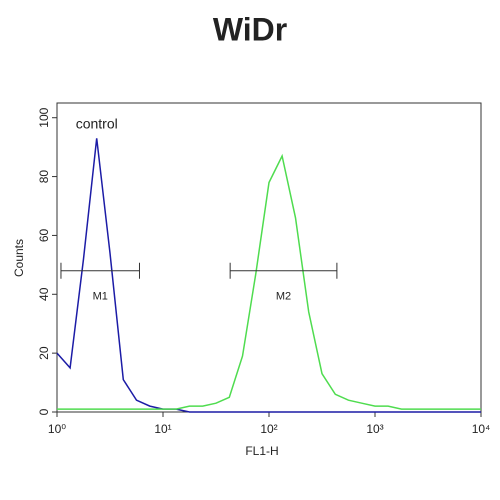 This screenshot has height=500, width=500. I want to click on marker-label: M2, so click(283, 297).